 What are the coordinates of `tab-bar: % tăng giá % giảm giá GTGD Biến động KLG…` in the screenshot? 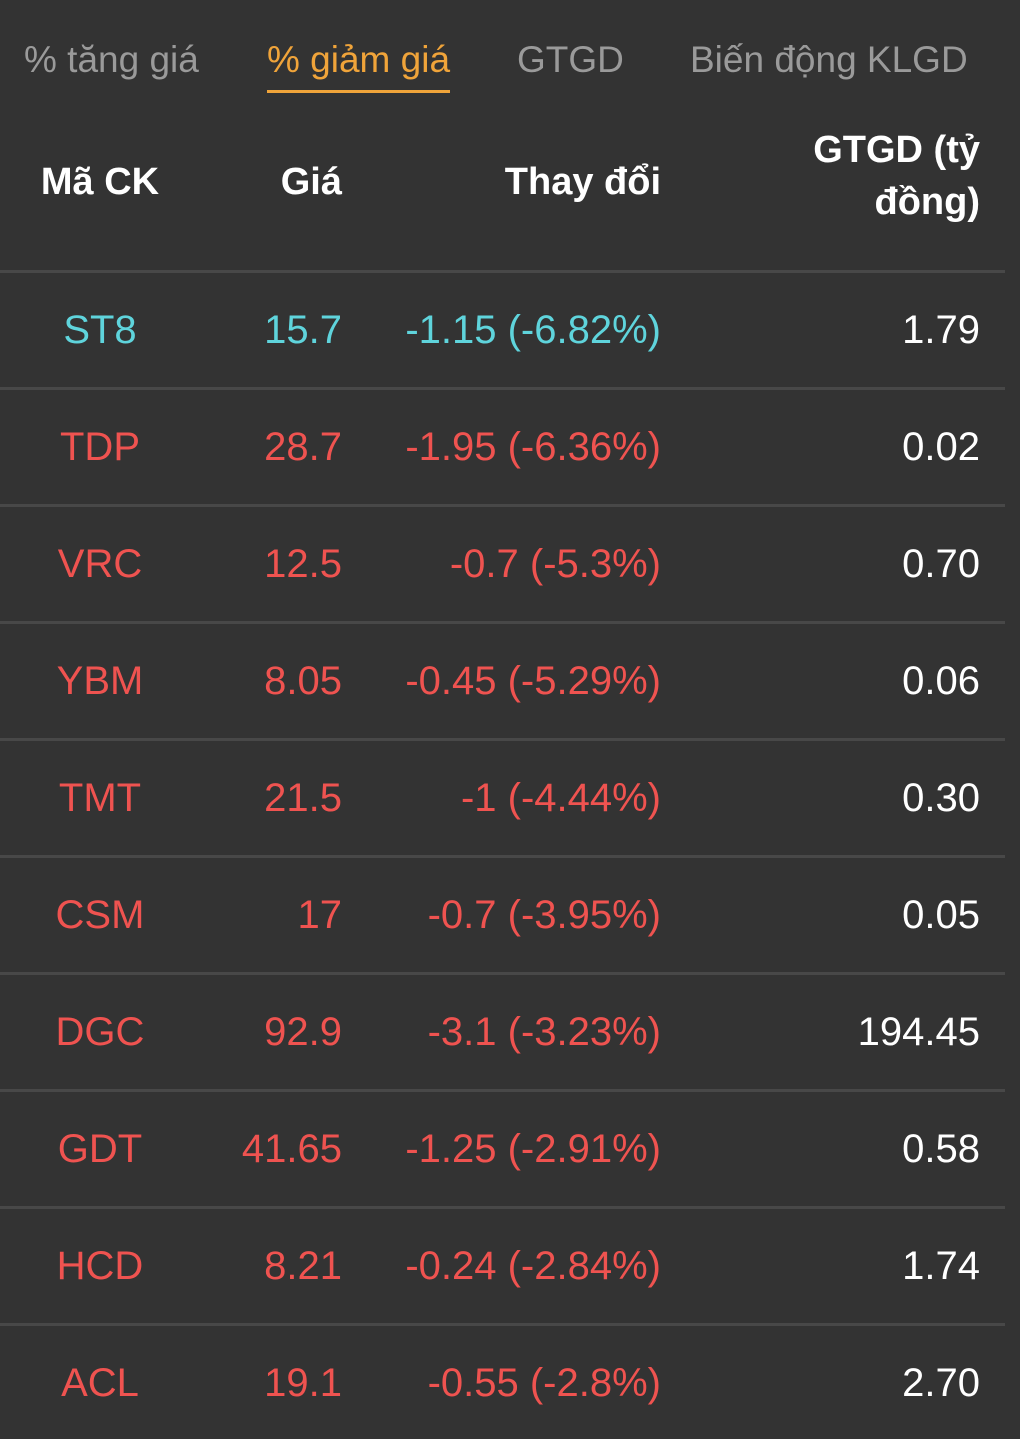 It's located at (510, 55).